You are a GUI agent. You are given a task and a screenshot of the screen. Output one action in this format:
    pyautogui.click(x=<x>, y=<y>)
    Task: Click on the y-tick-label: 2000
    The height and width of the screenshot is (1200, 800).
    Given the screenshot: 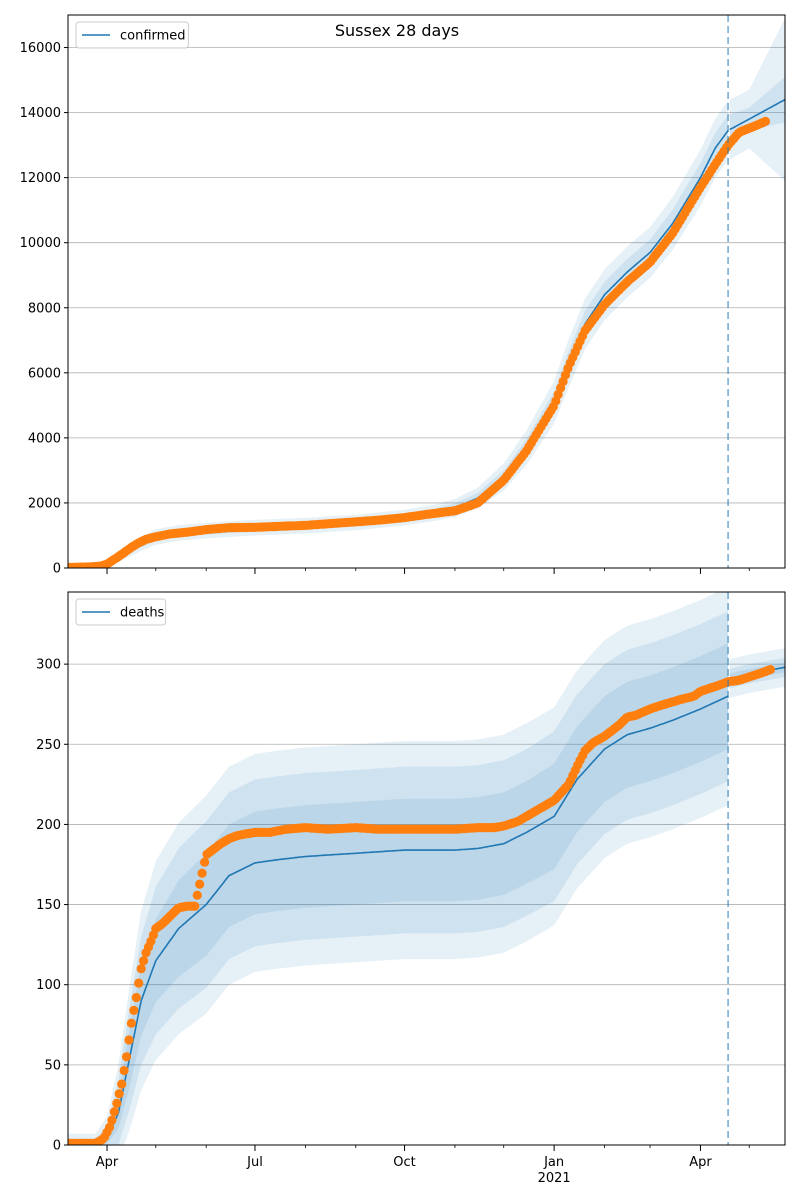 What is the action you would take?
    pyautogui.click(x=44, y=503)
    